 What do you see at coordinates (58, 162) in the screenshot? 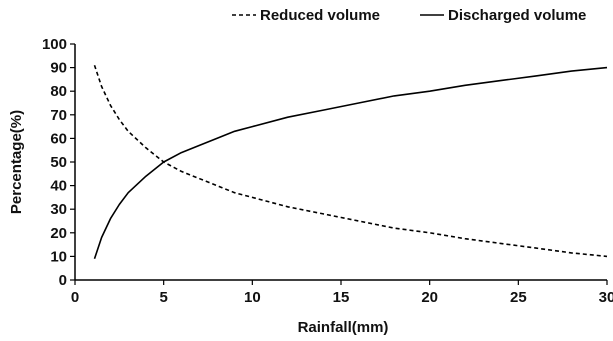
I see `y-tick-label: 50` at bounding box center [58, 162].